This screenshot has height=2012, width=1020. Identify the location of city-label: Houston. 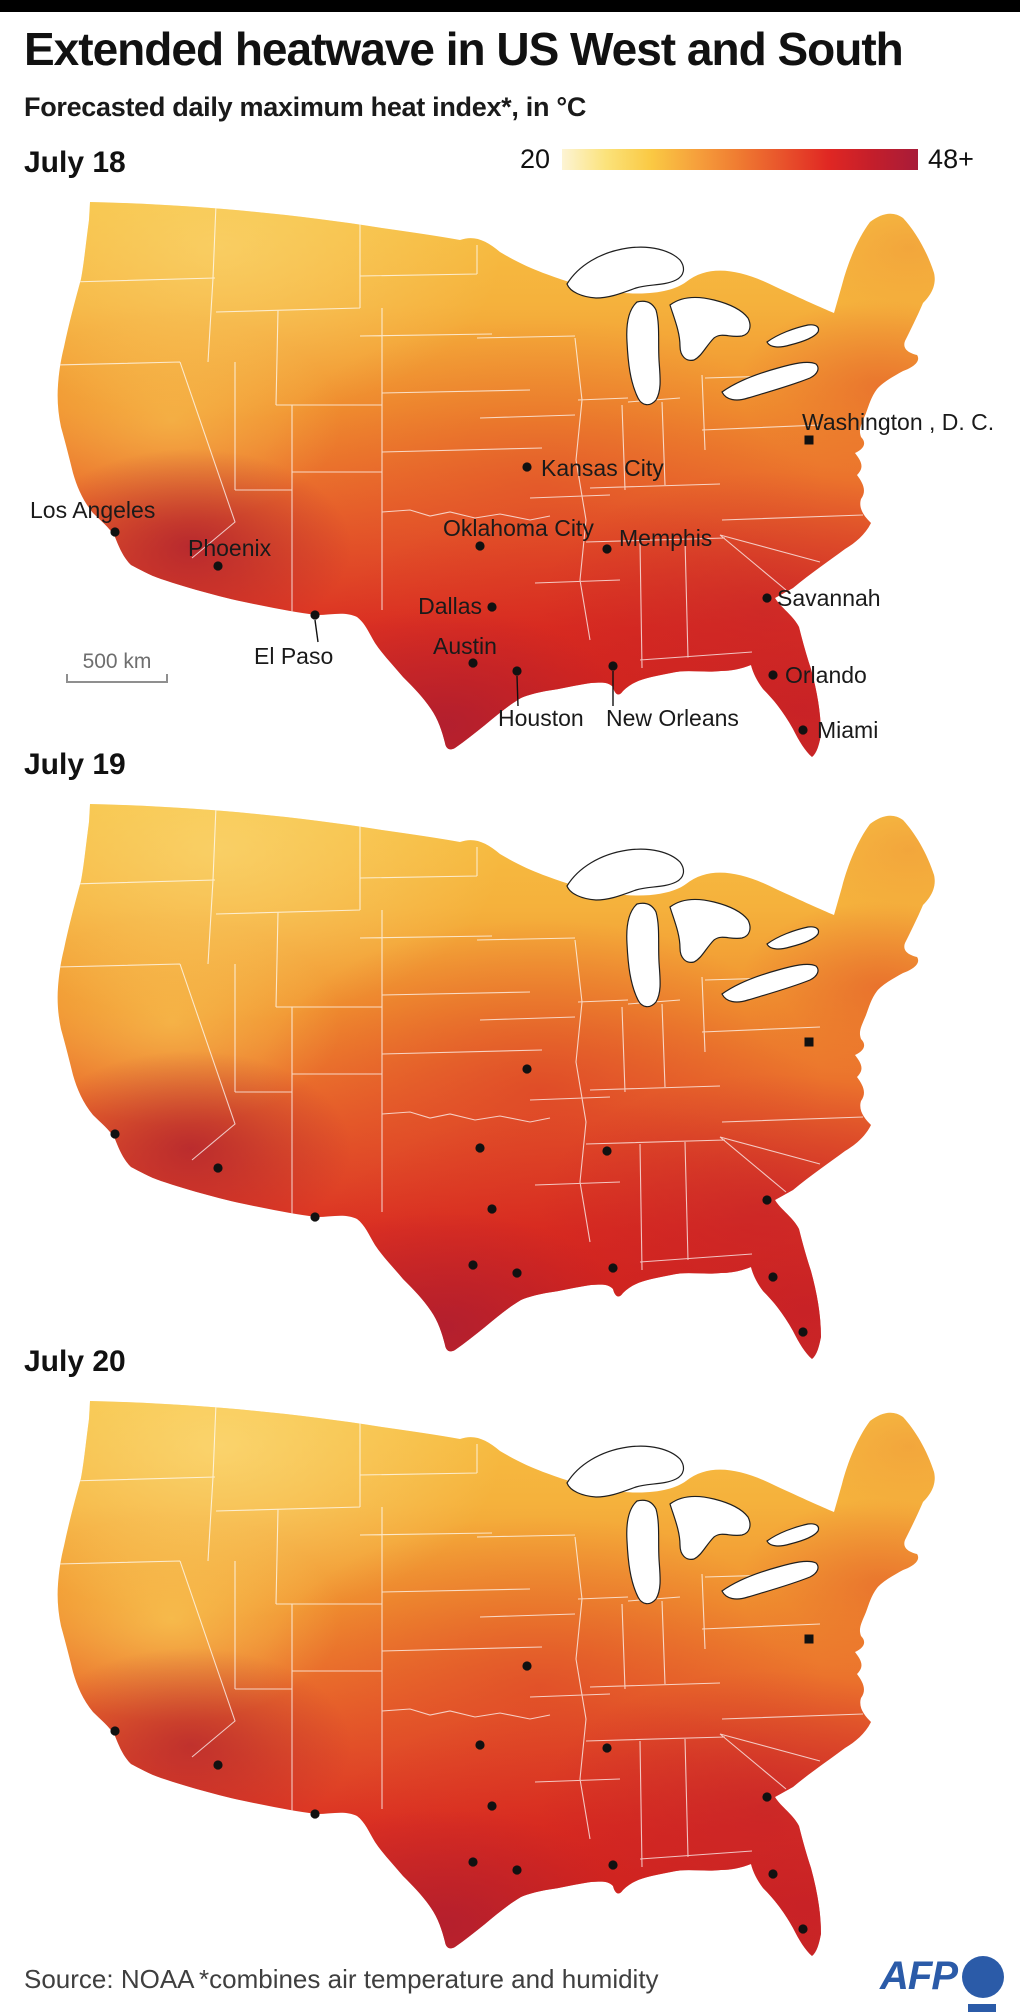
(541, 718).